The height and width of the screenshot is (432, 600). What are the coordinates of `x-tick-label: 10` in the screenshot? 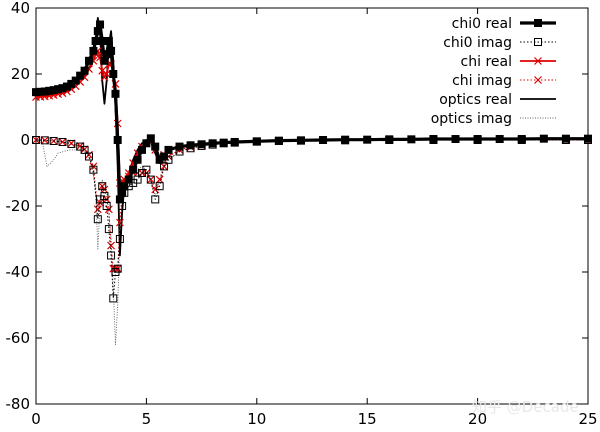 It's located at (256, 419).